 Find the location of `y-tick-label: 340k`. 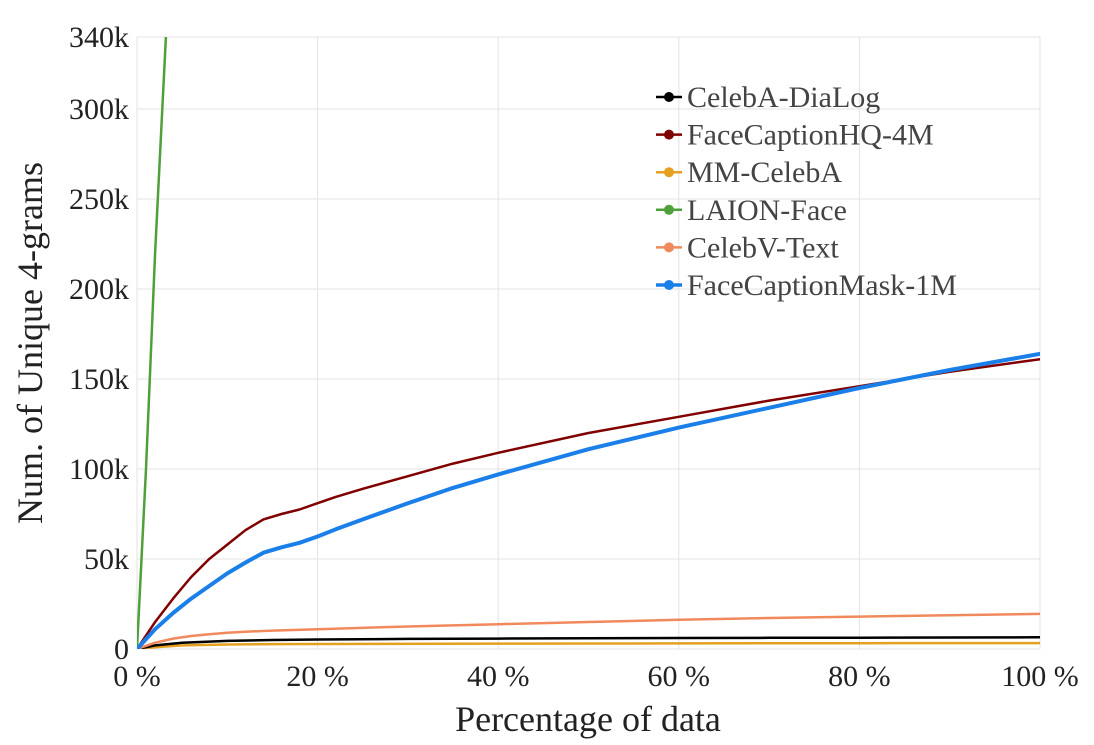

y-tick-label: 340k is located at coordinates (99, 37).